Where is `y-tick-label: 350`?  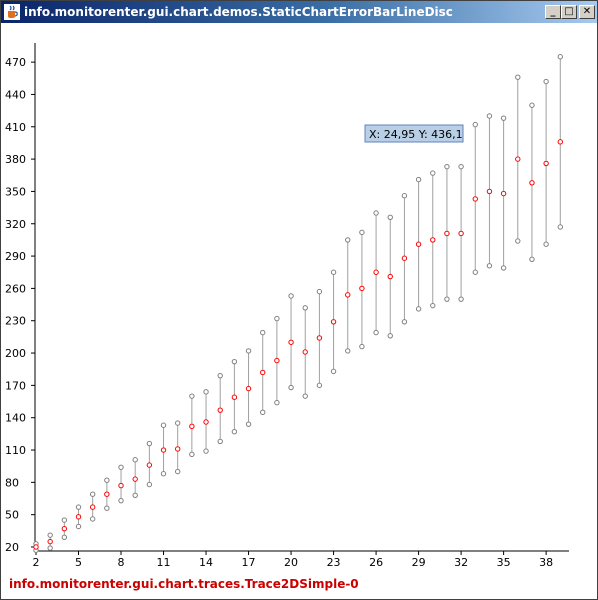 y-tick-label: 350 is located at coordinates (15, 191).